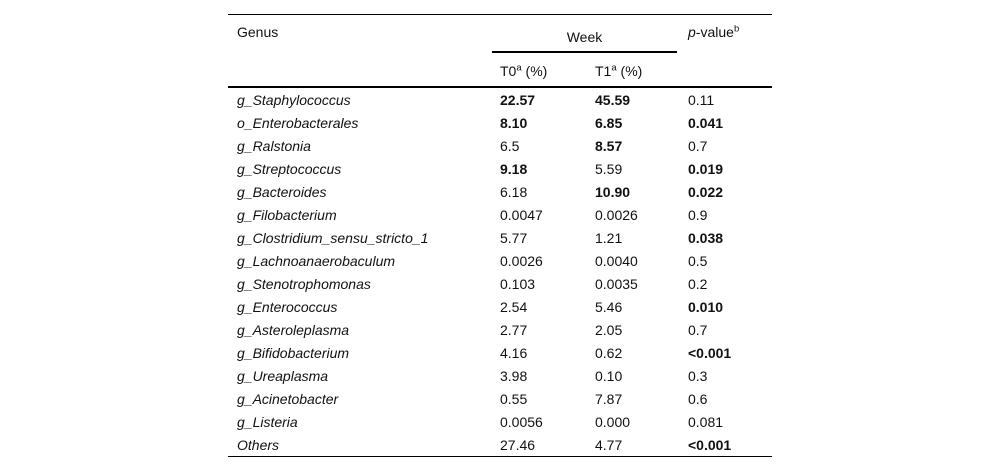 The image size is (1000, 471). What do you see at coordinates (514, 398) in the screenshot?
I see `t0-cell: 0.55` at bounding box center [514, 398].